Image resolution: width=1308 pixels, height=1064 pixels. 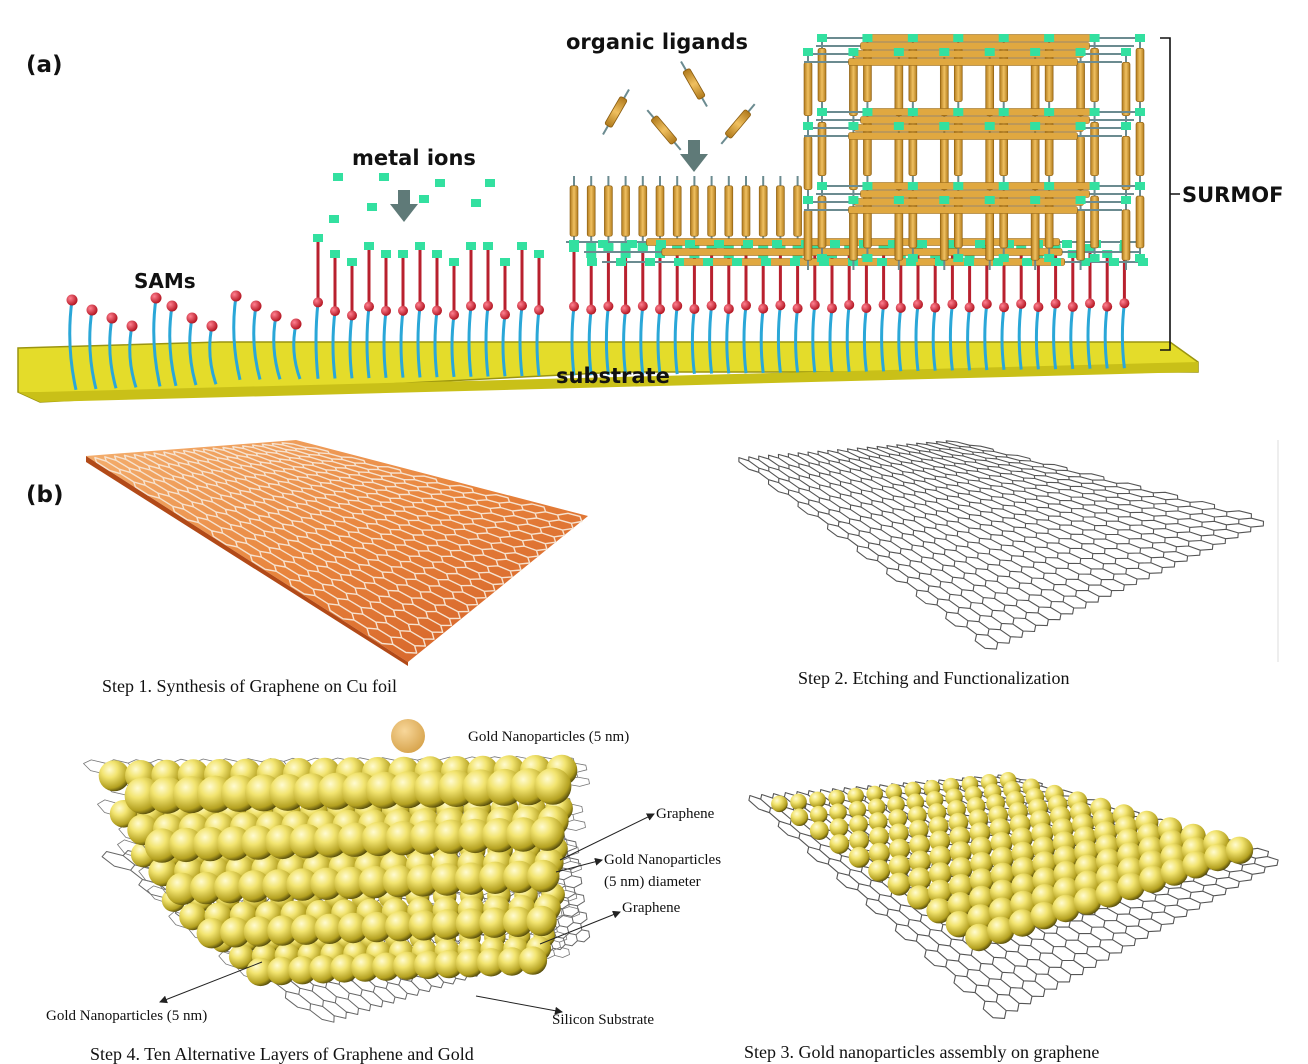 I want to click on metal-ions-label: metal ions, so click(x=414, y=158).